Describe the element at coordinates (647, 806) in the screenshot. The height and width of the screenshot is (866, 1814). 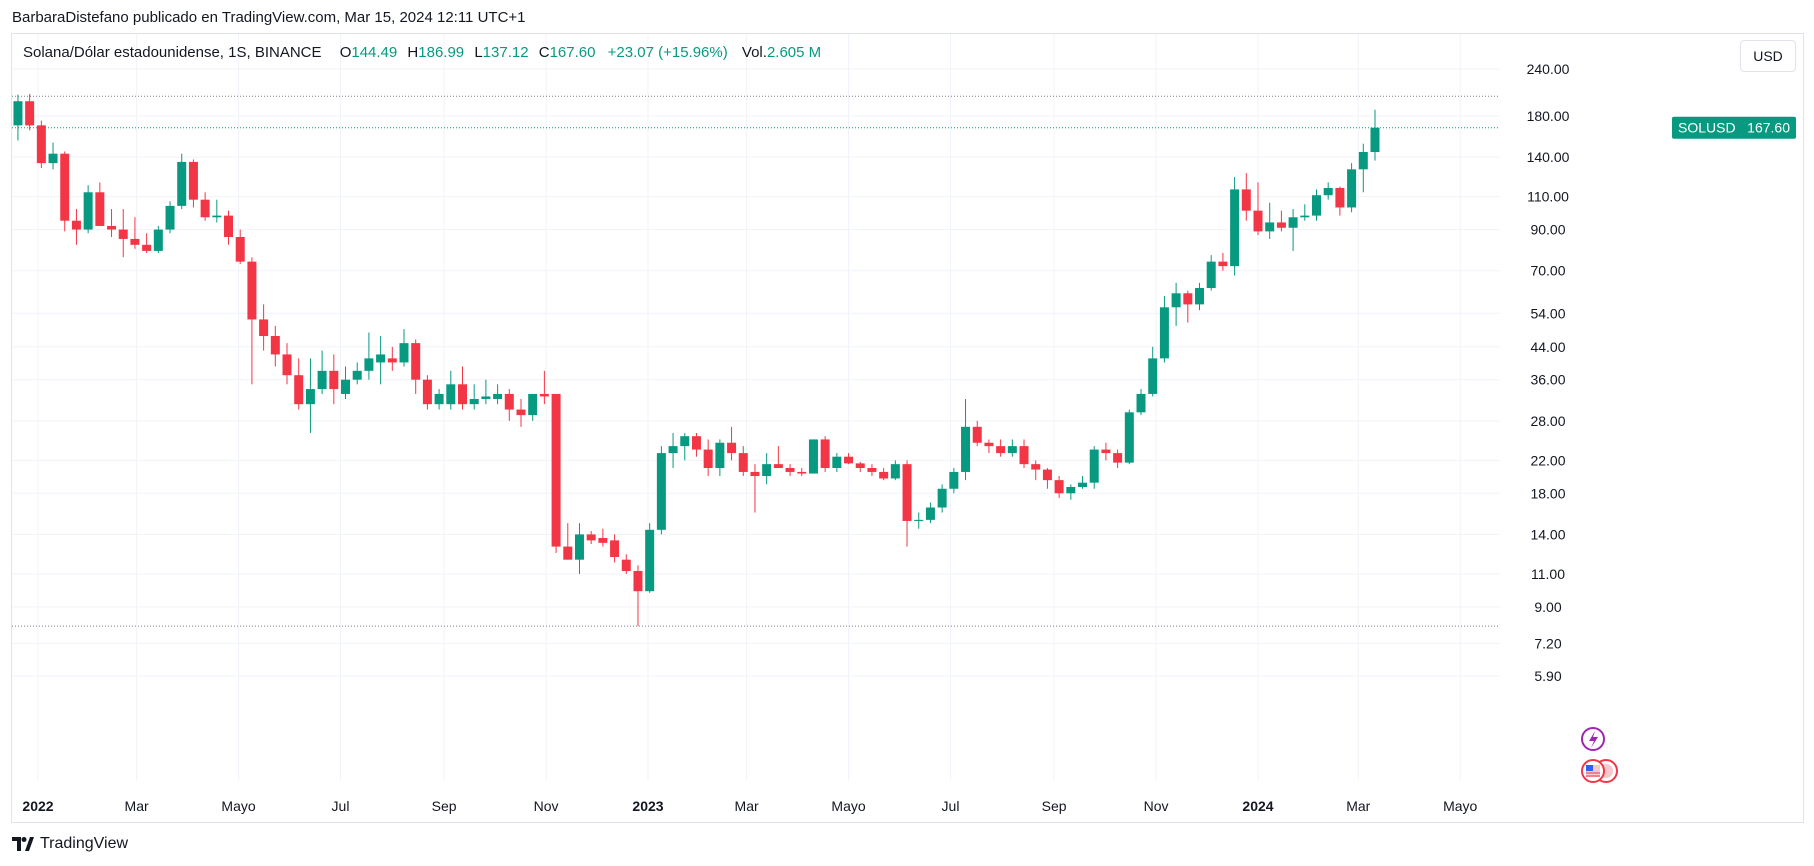
I see `time-tick-label: 2023` at that location.